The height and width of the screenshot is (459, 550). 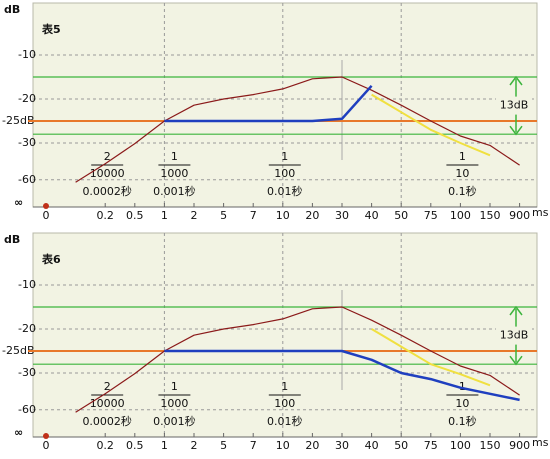 I want to click on chart-title: 表5, so click(x=51, y=29).